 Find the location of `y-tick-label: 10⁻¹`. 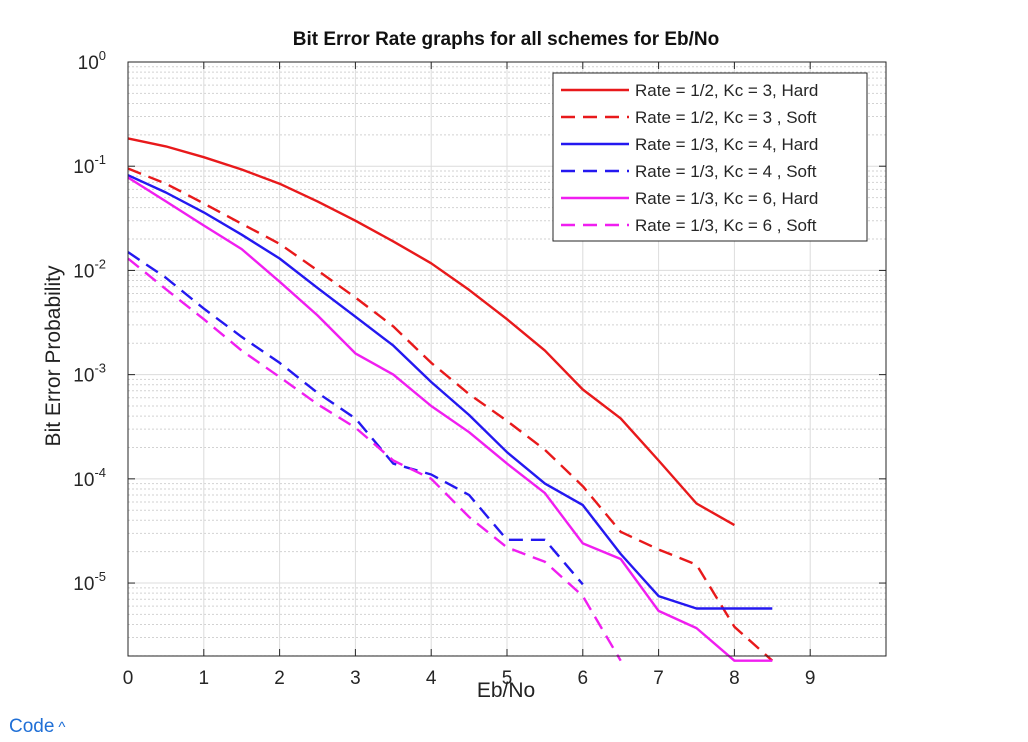

y-tick-label: 10⁻¹ is located at coordinates (89, 165).